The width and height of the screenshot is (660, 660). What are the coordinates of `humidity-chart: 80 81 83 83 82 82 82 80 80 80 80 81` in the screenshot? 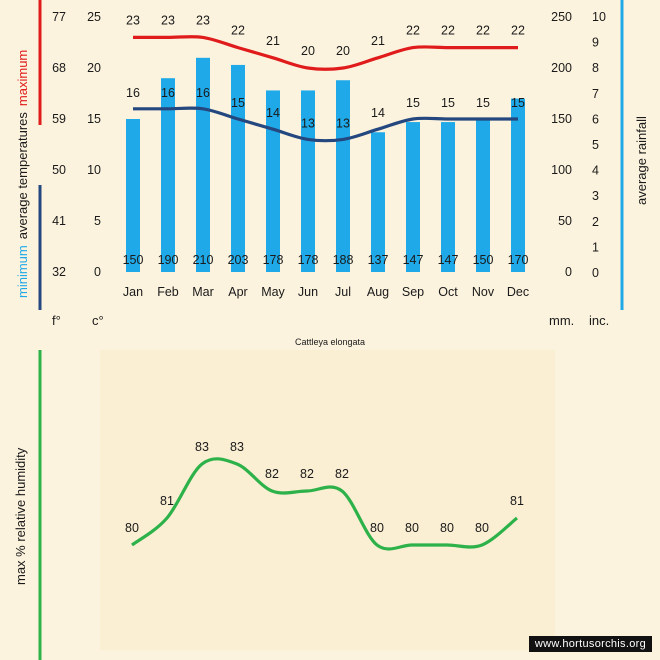 It's located at (324, 495).